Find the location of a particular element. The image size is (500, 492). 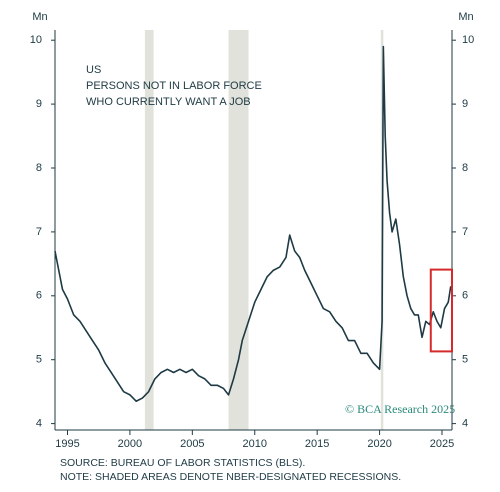

y-tick-label: 9 is located at coordinates (39, 104).